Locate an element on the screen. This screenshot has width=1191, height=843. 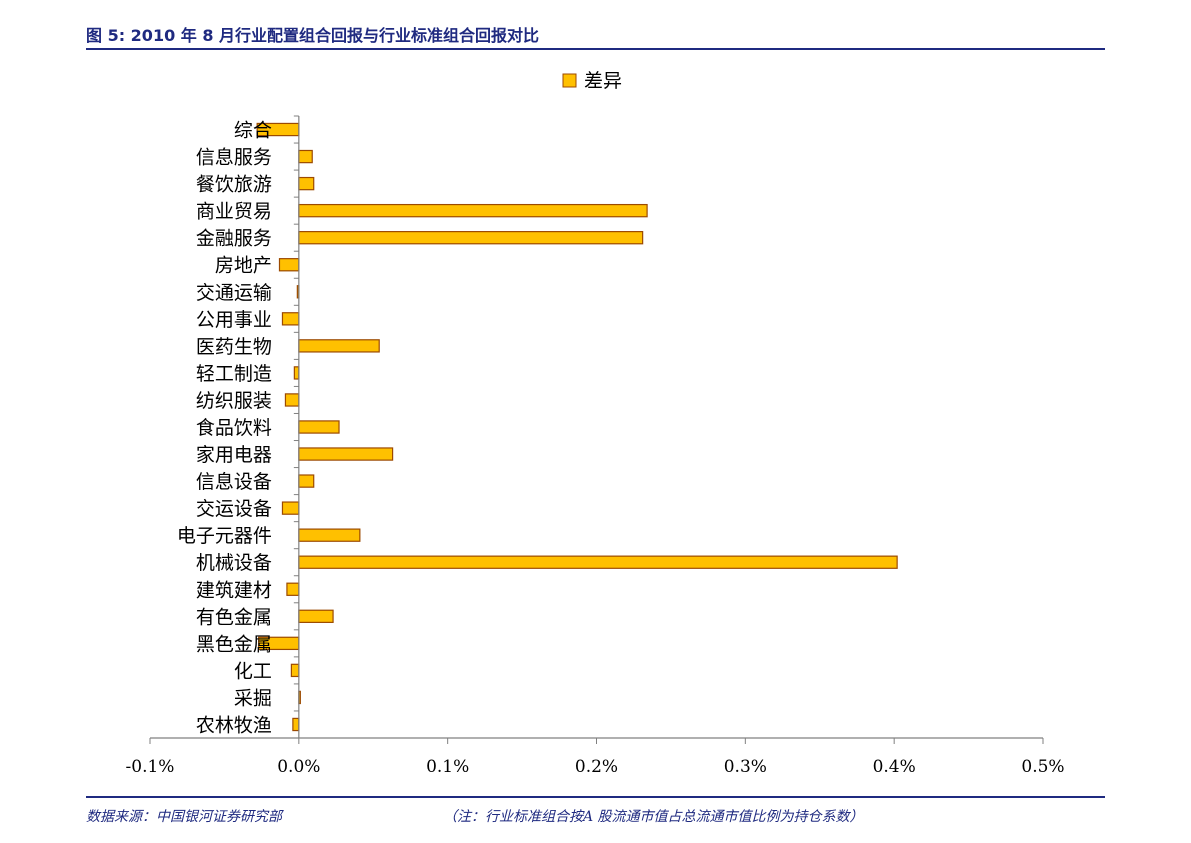
category-label: 轻工制造 is located at coordinates (234, 374).